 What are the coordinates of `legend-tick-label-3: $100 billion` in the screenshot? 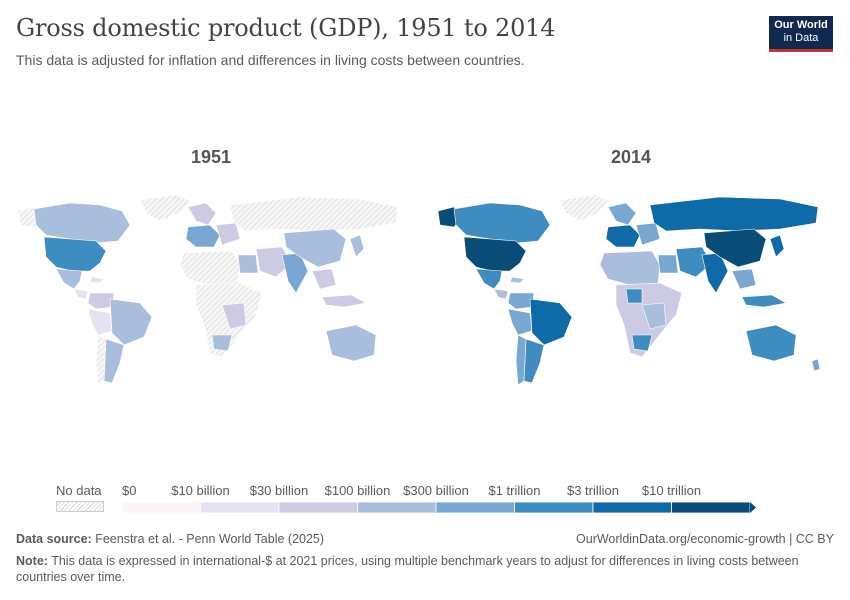 It's located at (358, 490).